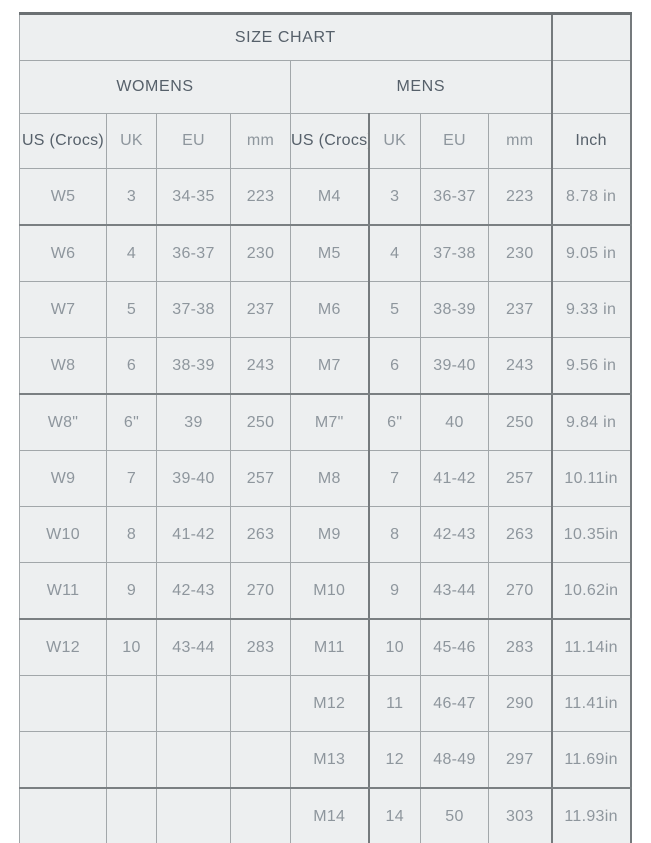 This screenshot has width=651, height=843. Describe the element at coordinates (131, 366) in the screenshot. I see `cell-womens-uk: 6` at that location.